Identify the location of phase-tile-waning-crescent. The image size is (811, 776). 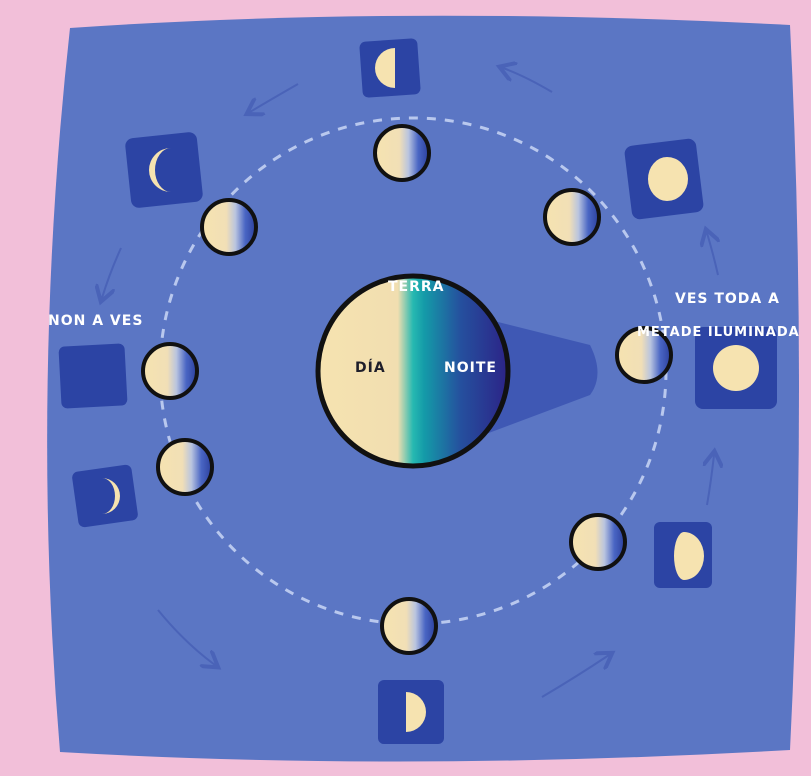
(105, 496).